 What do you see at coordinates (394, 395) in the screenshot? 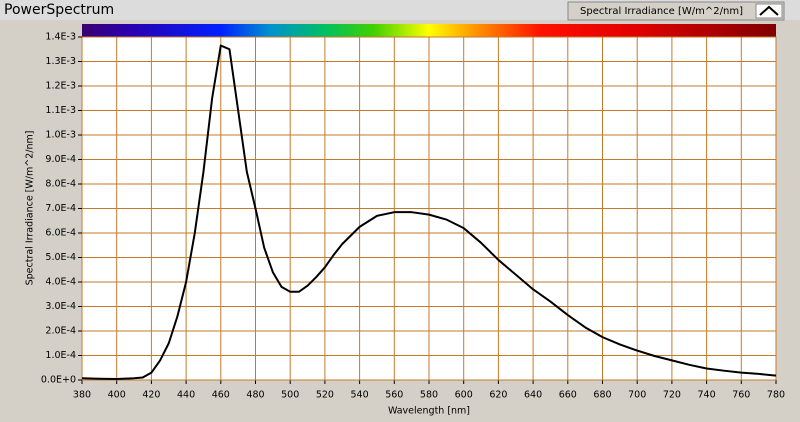
I see `x-tick-label: 560` at bounding box center [394, 395].